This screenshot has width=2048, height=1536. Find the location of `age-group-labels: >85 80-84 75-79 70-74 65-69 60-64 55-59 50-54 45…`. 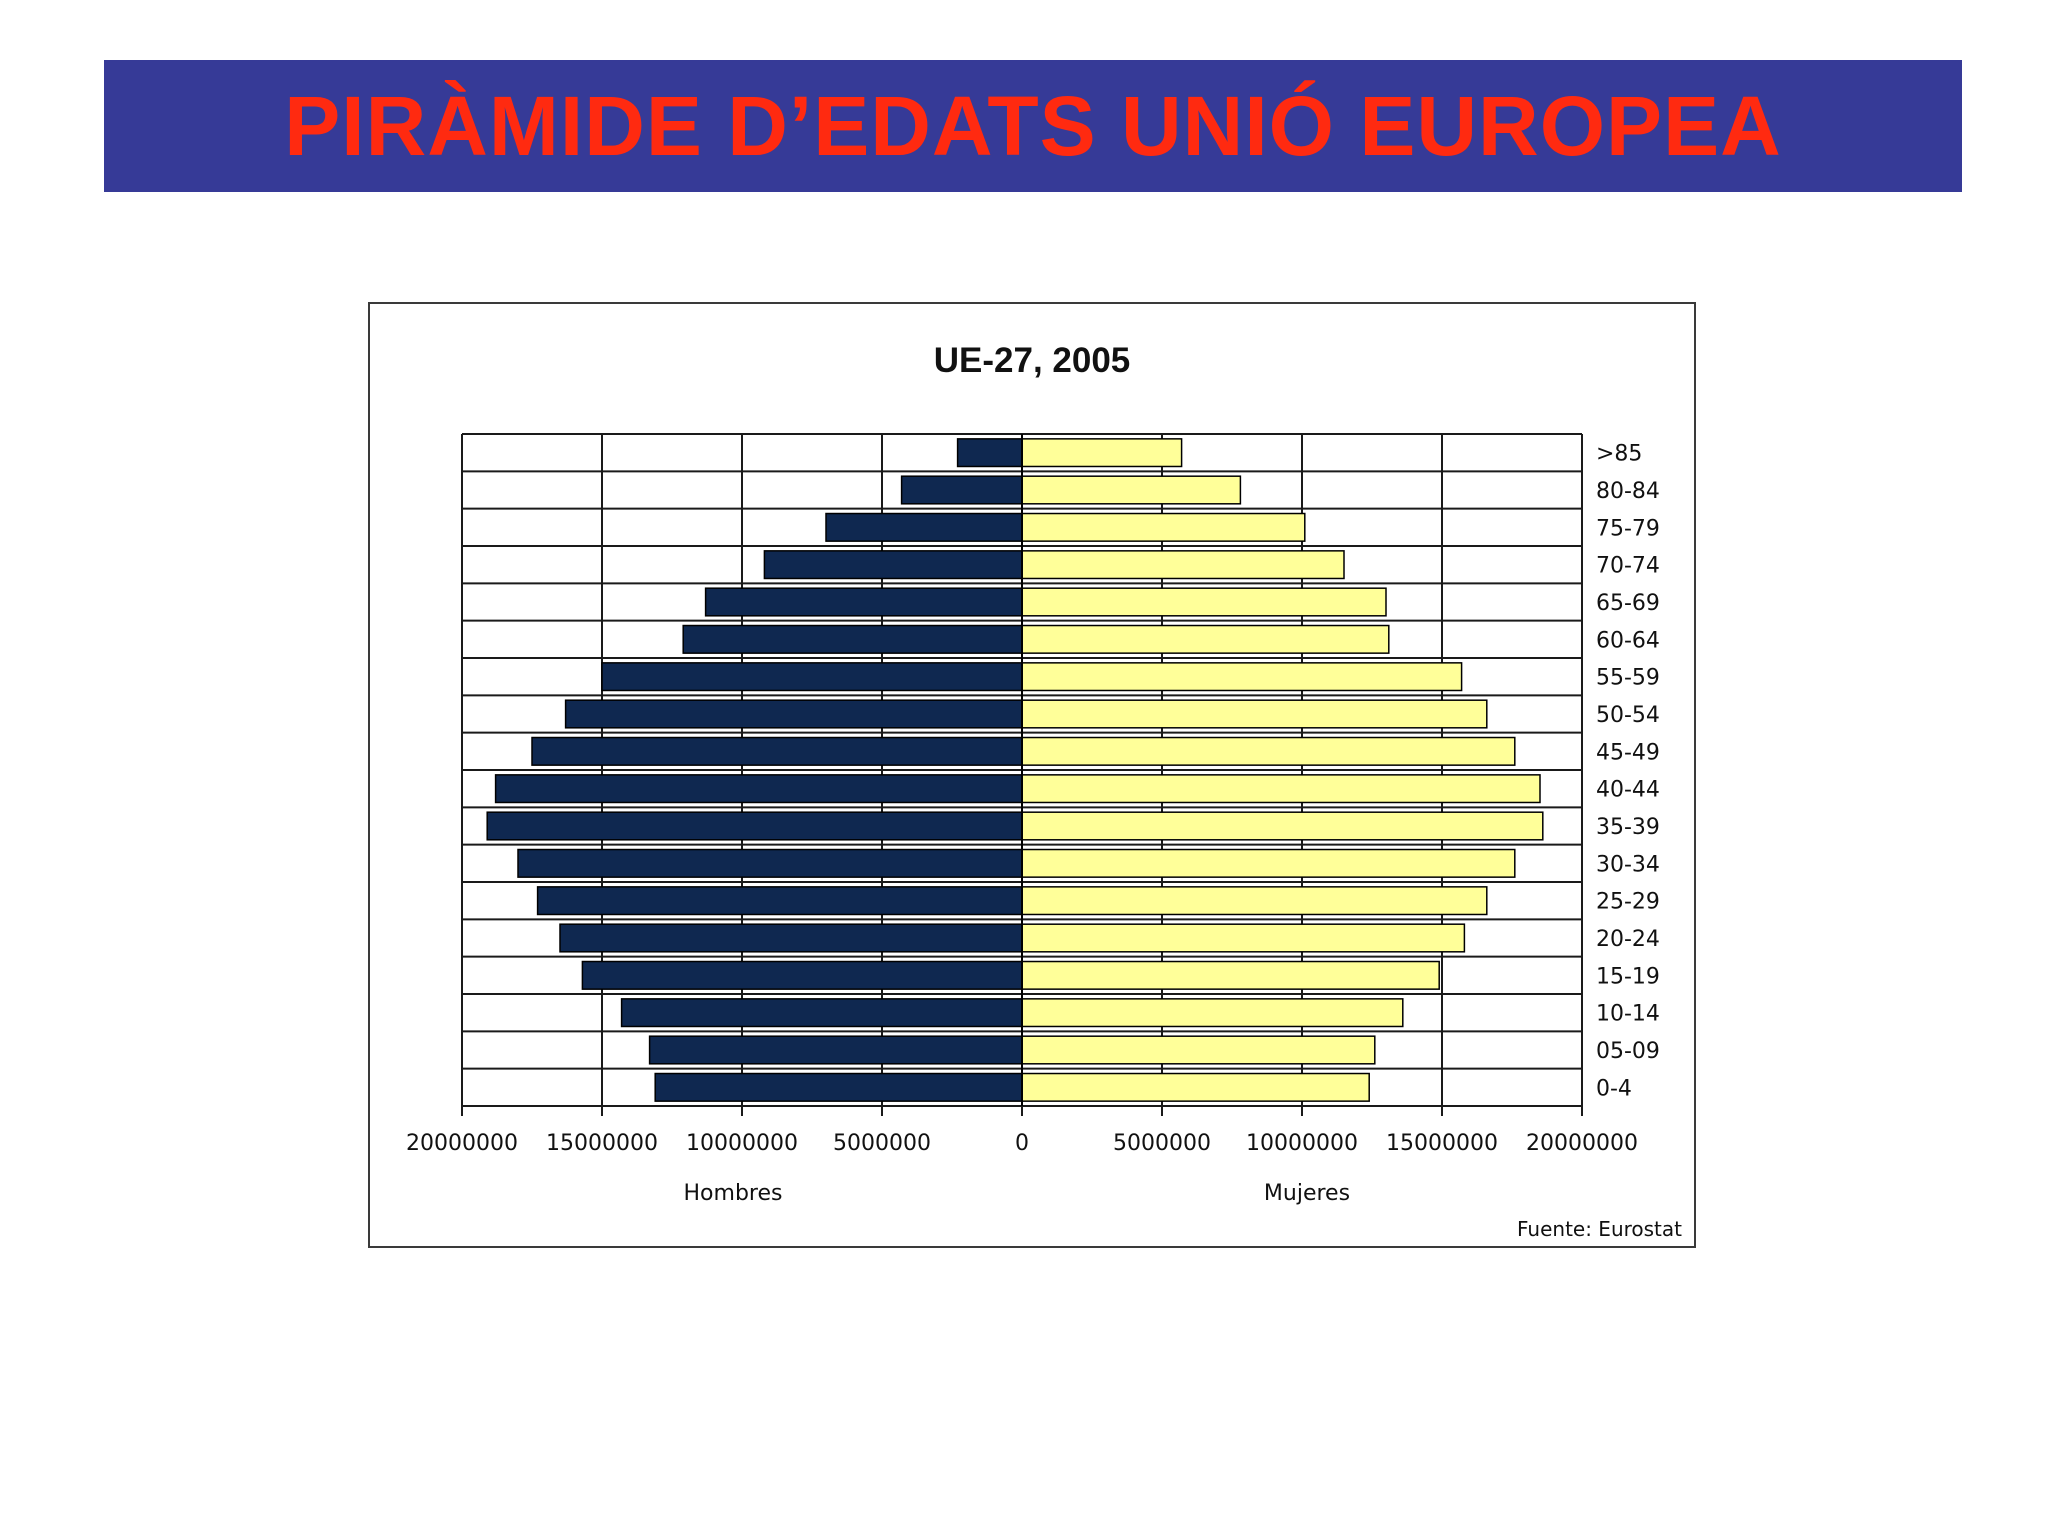

age-group-labels: >85 80-84 75-79 70-74 65-69 60-64 55-59 50-54 45… is located at coordinates (1628, 772).